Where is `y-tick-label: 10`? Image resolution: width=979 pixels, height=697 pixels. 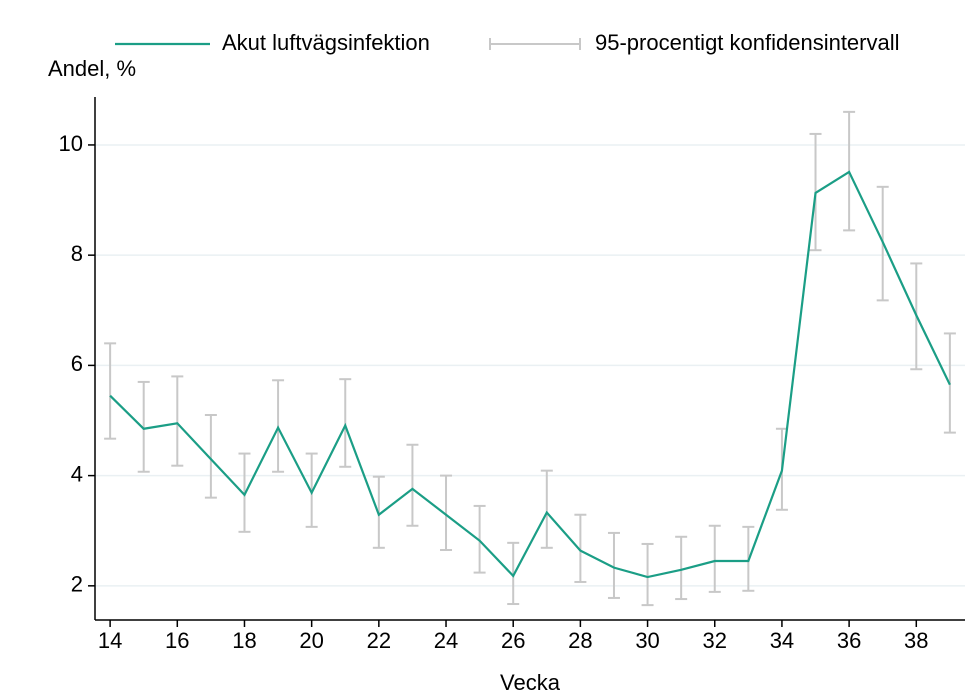
y-tick-label: 10 is located at coordinates (71, 143).